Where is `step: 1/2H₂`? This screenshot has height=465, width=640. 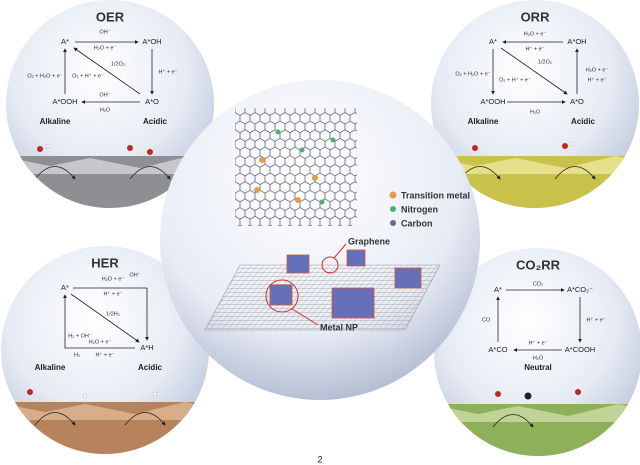
step: 1/2H₂ is located at coordinates (113, 314).